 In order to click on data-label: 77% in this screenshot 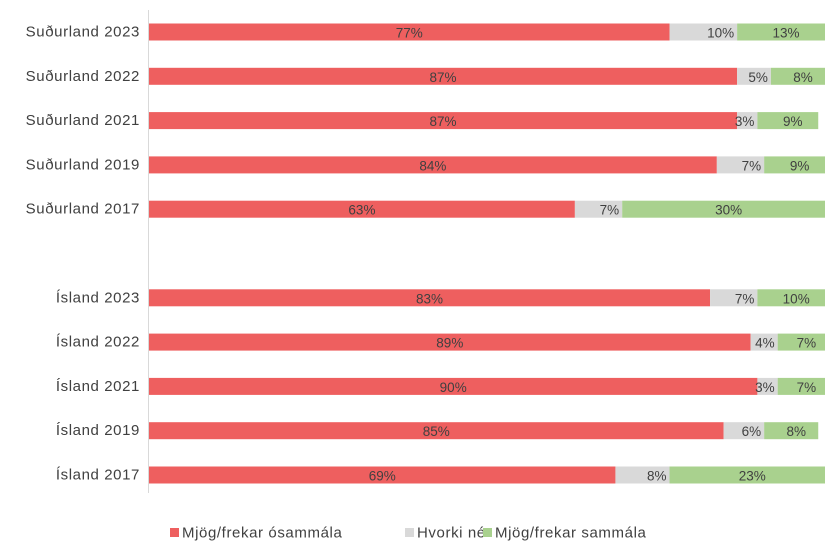, I will do `click(409, 33)`.